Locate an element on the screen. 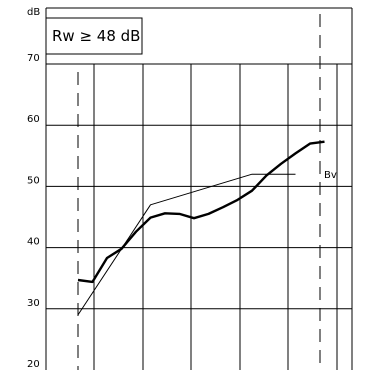 This screenshot has height=374, width=366. axis-layer: dB 70 60 50 40 30 20 is located at coordinates (33, 188).